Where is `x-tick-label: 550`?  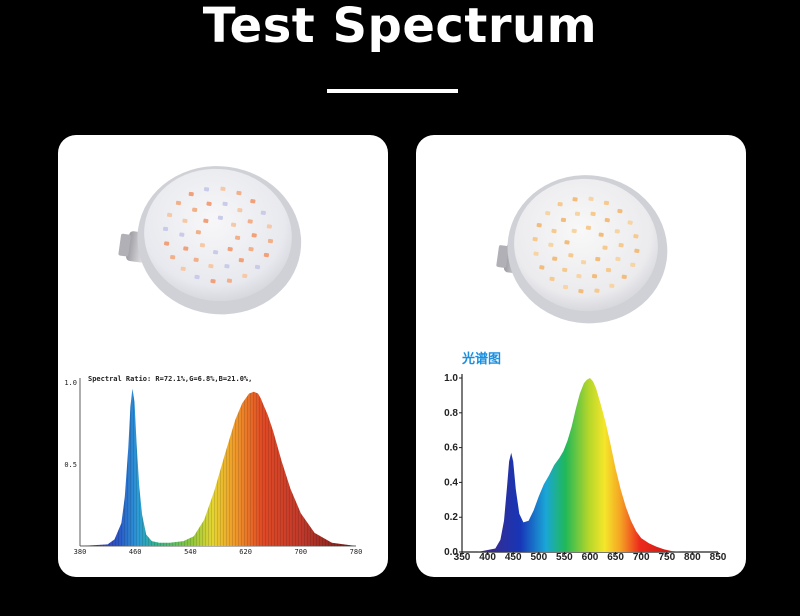
x-tick-label: 550 is located at coordinates (564, 557).